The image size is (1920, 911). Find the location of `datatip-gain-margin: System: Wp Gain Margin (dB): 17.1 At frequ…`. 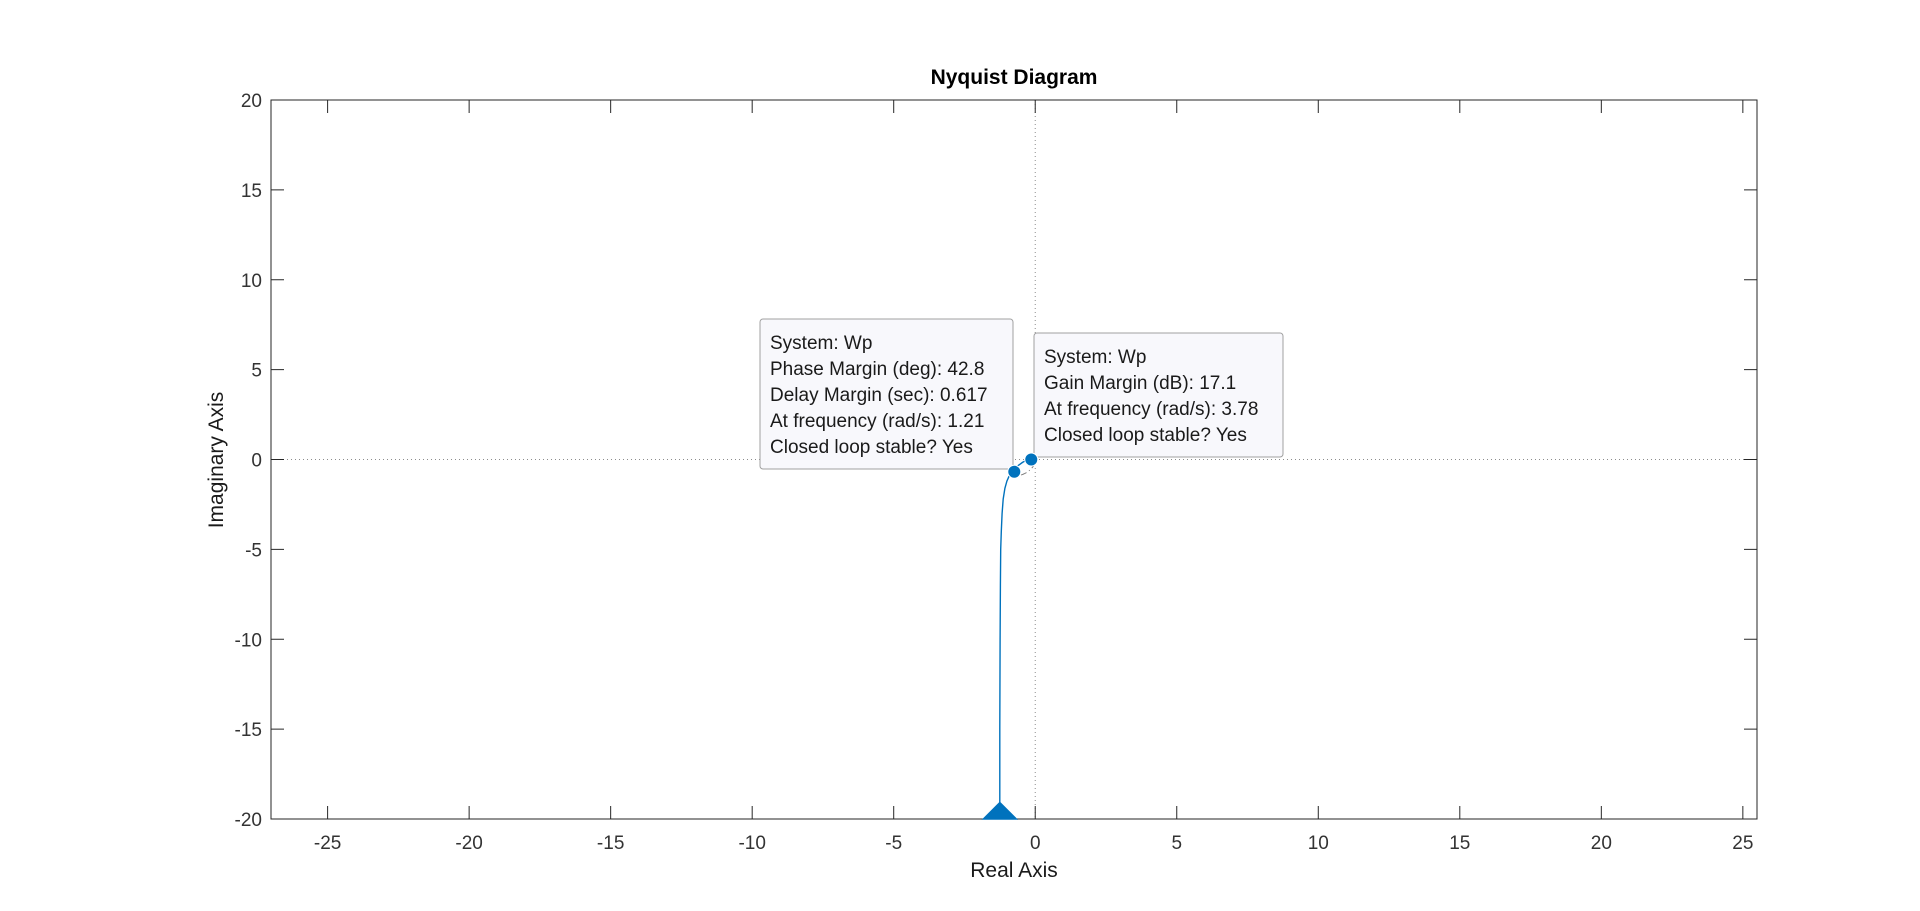

datatip-gain-margin: System: Wp Gain Margin (dB): 17.1 At frequ… is located at coordinates (1154, 399).